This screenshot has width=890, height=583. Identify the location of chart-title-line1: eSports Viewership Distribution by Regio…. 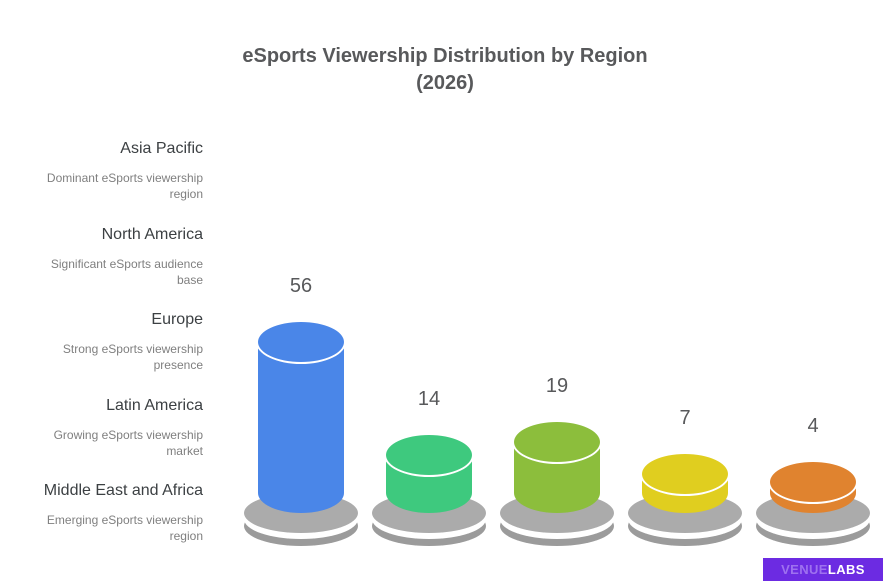
(445, 56).